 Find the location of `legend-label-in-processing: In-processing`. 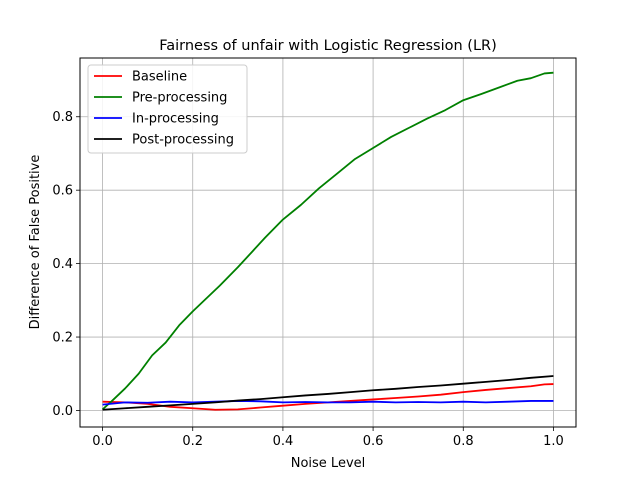

legend-label-in-processing: In-processing is located at coordinates (175, 119).